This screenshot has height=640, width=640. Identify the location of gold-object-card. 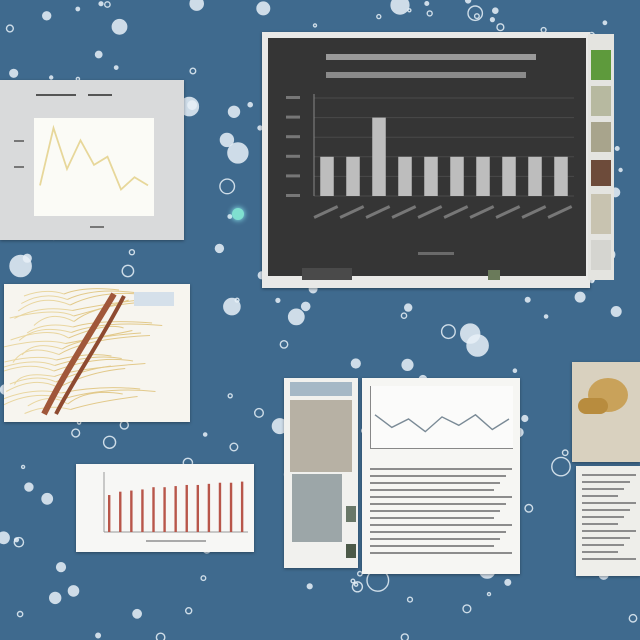
(606, 412).